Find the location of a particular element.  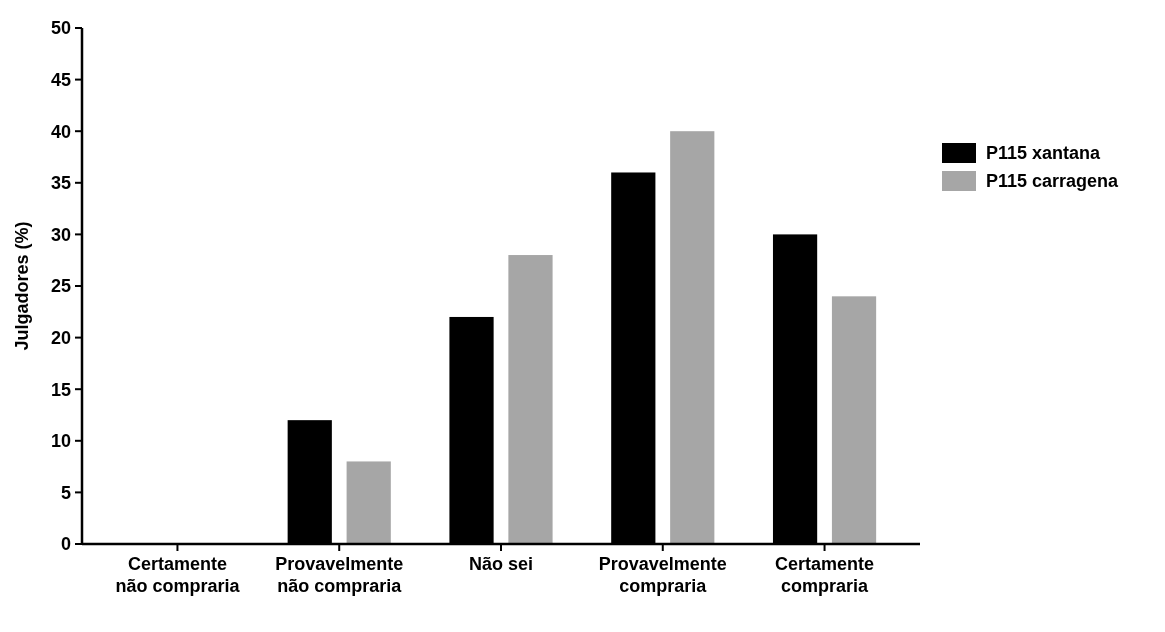

y-tick-label: 30 is located at coordinates (60, 234).